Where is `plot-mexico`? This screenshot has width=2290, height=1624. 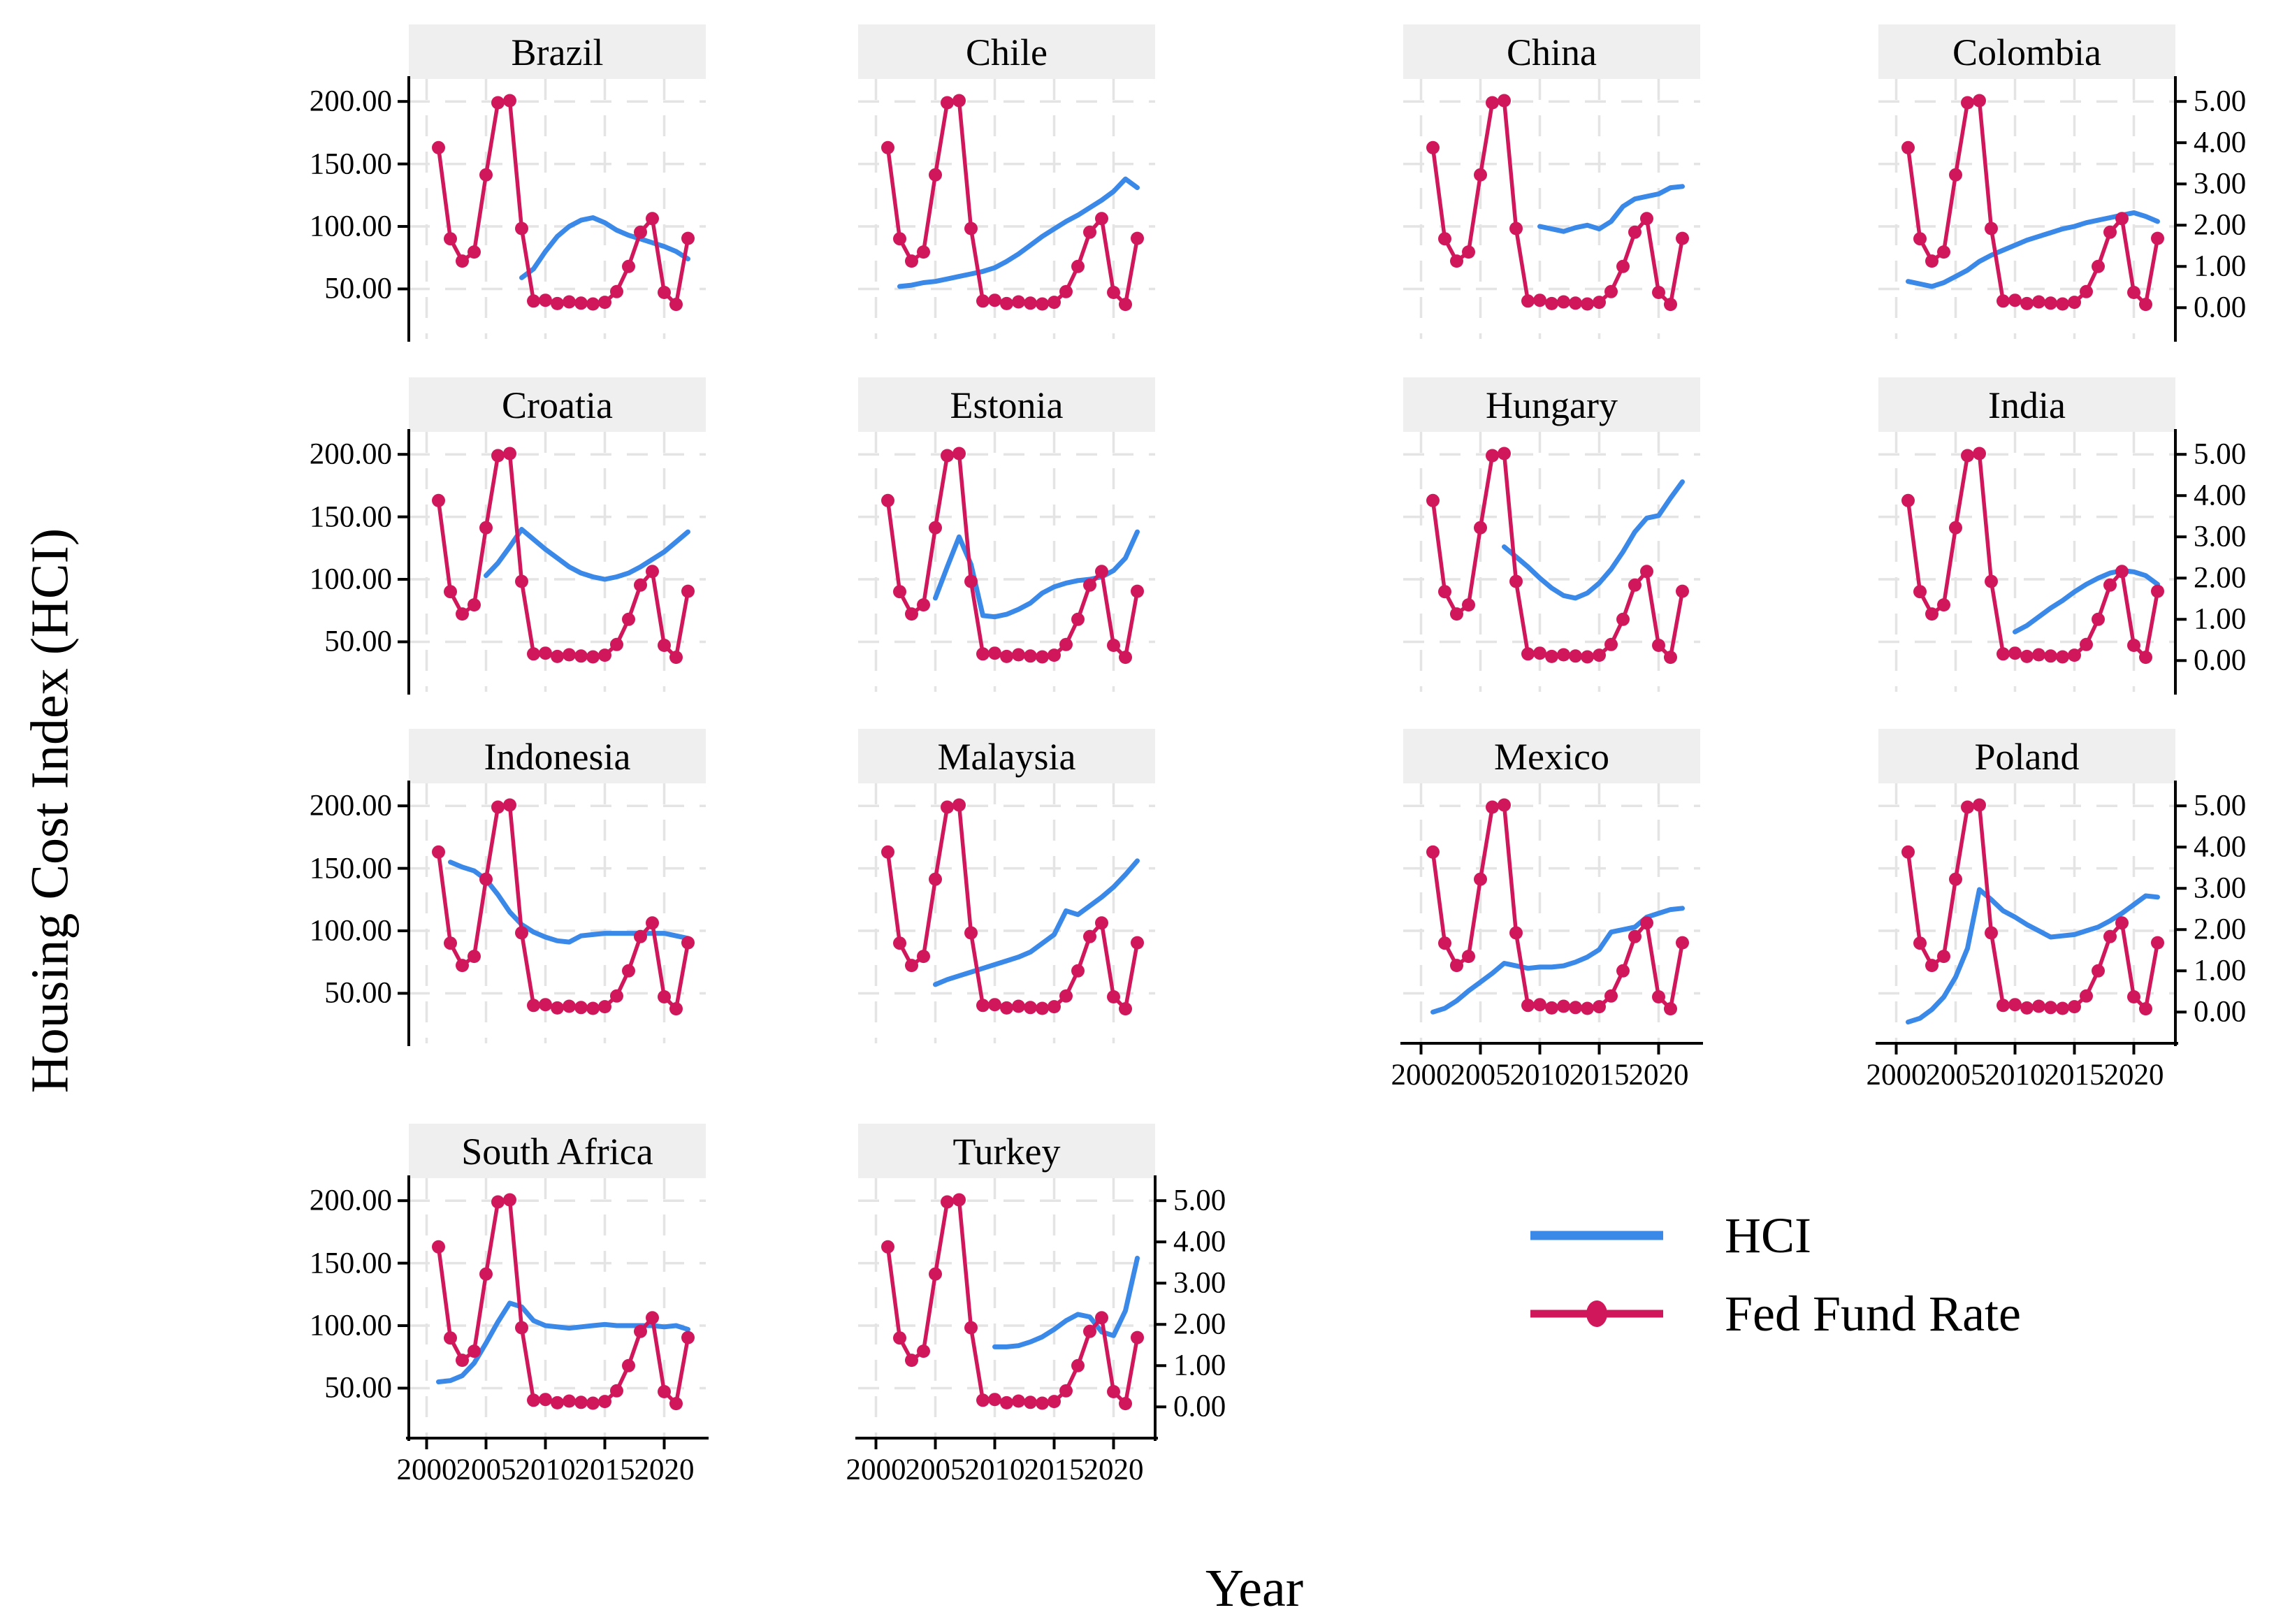 plot-mexico is located at coordinates (1551, 919).